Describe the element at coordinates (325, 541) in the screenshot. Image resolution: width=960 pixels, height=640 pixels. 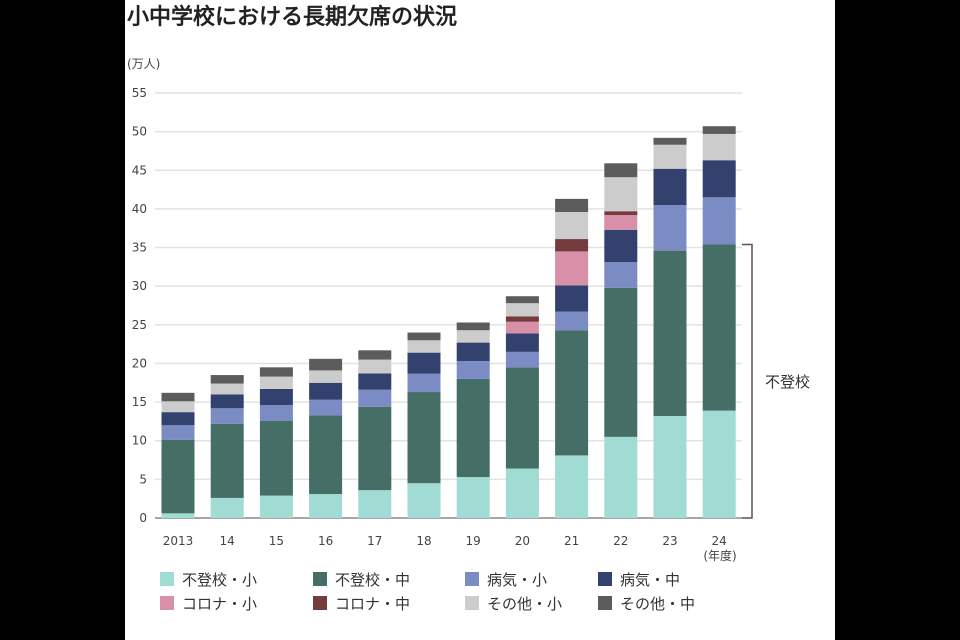
I see `x-tick-label: 16` at that location.